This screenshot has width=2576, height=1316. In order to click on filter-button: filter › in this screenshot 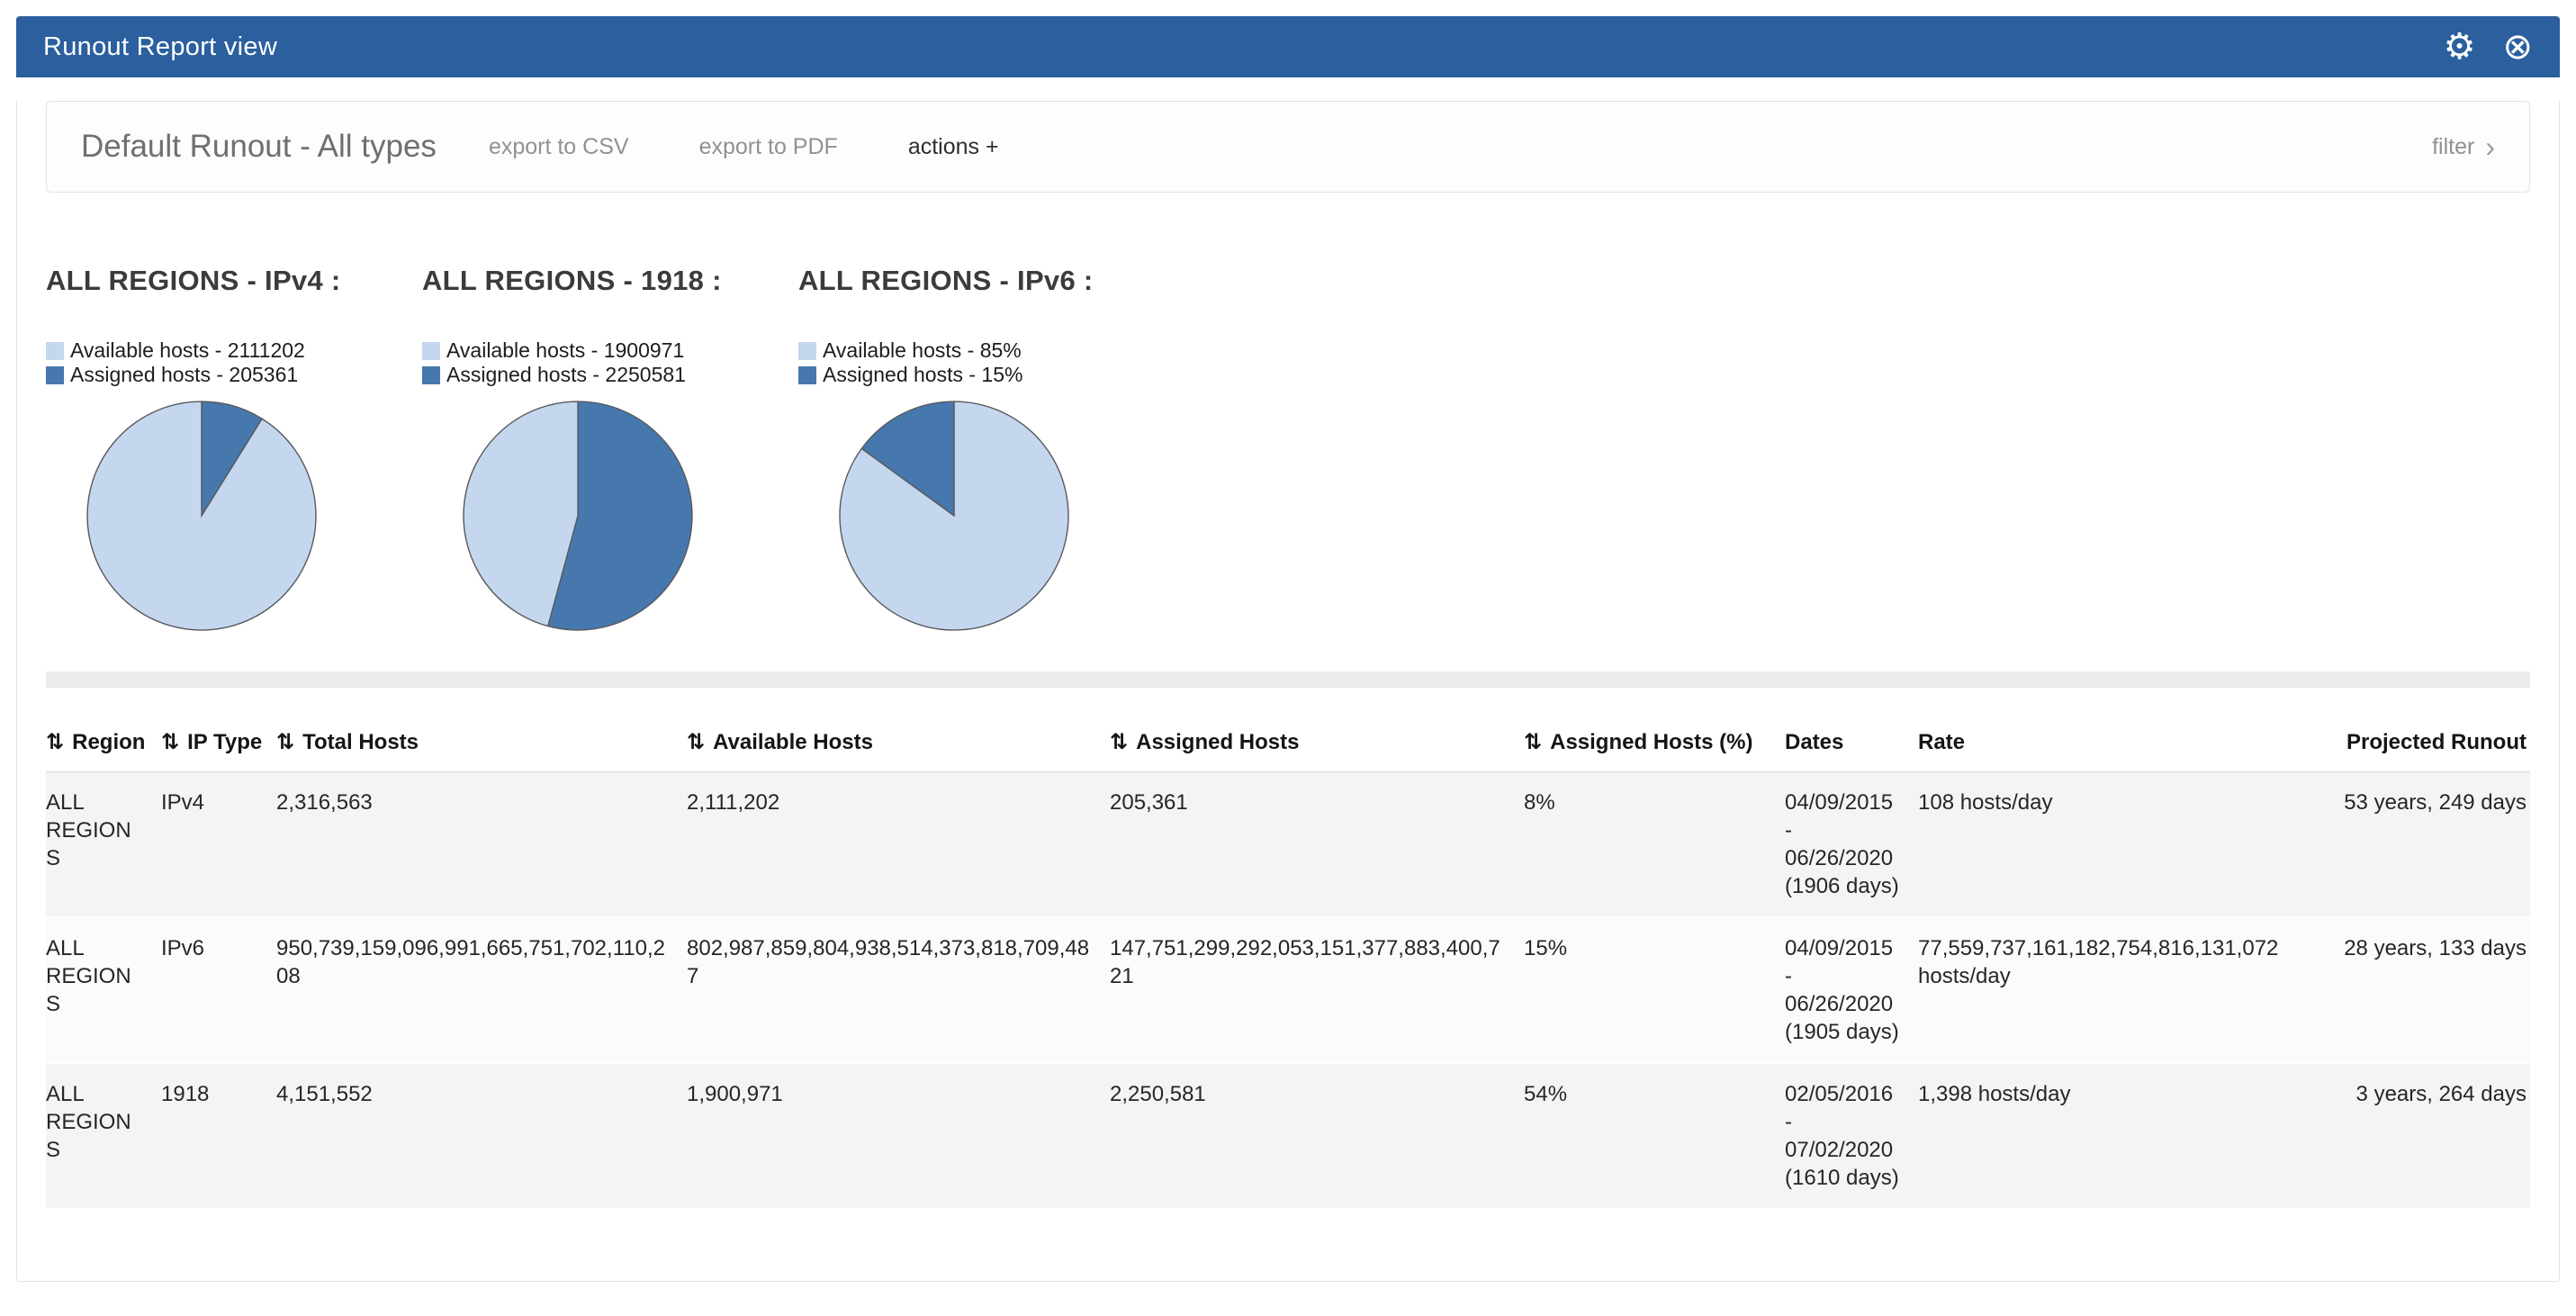, I will do `click(2463, 146)`.